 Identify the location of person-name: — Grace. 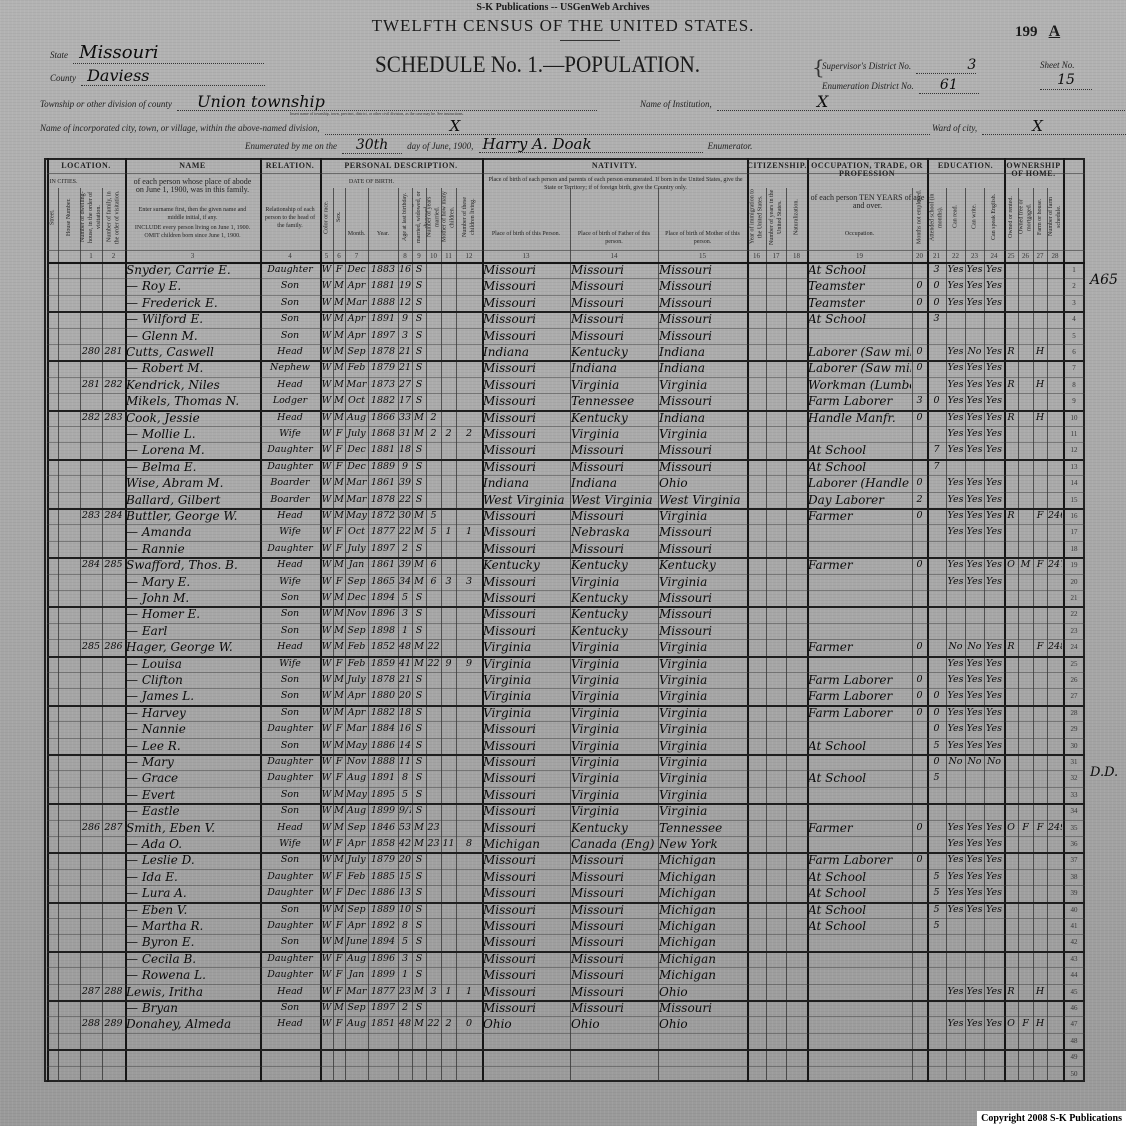
(152, 778).